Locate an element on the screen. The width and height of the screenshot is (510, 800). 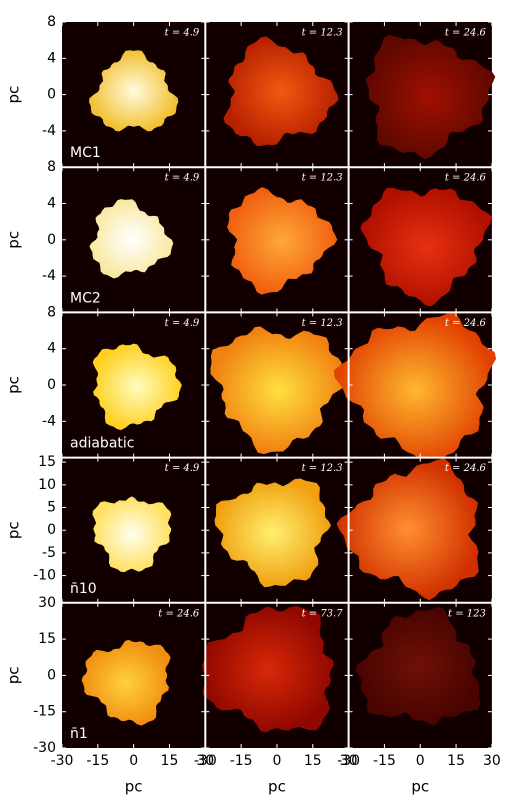
row-label: n̄10 is located at coordinates (83, 589).